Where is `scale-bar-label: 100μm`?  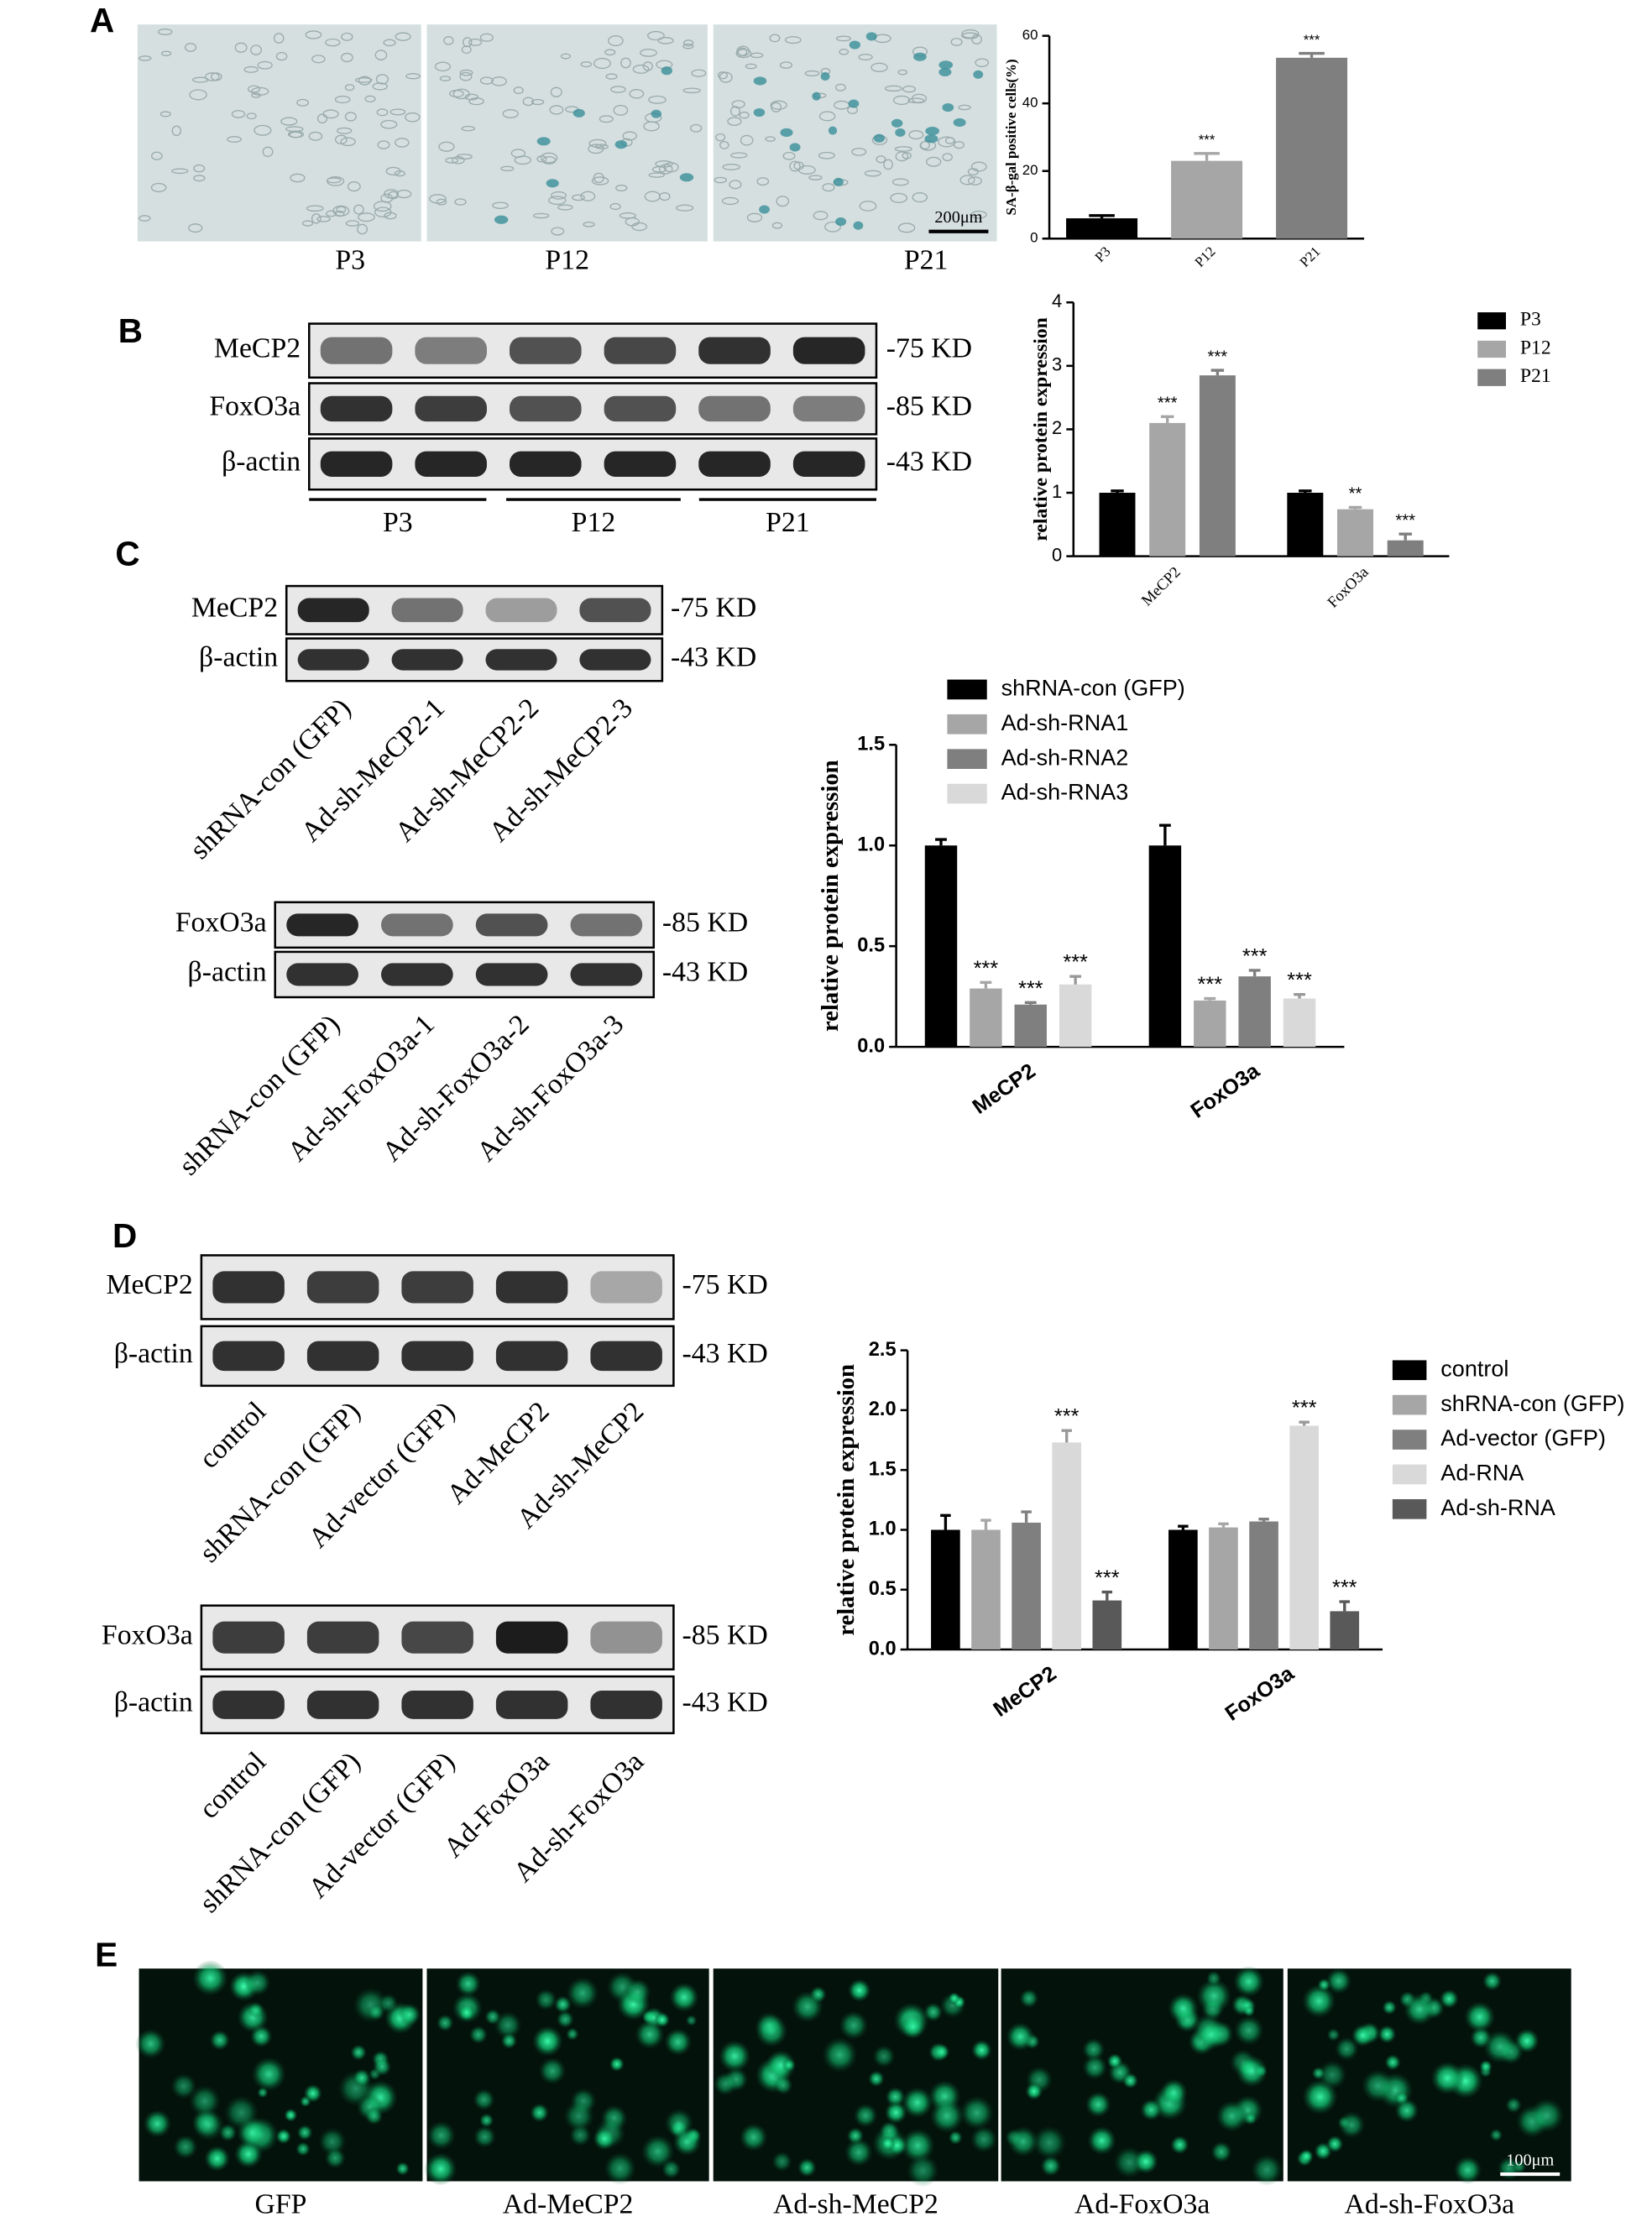
scale-bar-label: 100μm is located at coordinates (1530, 2160).